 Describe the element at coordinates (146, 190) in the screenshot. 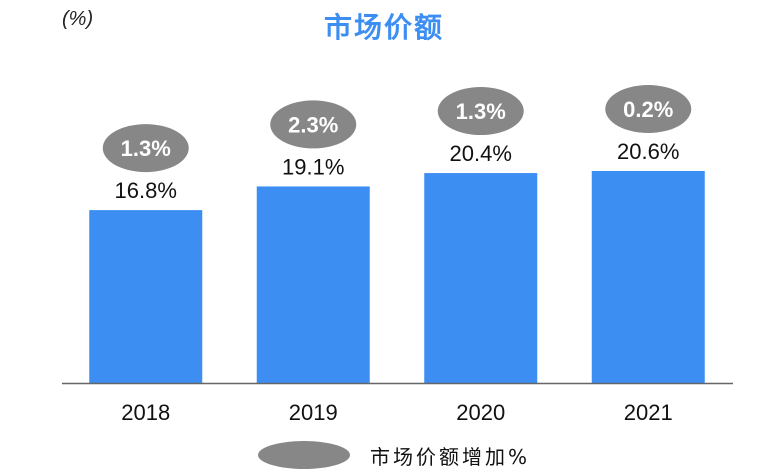

I see `value-label-2018: 16.8%` at that location.